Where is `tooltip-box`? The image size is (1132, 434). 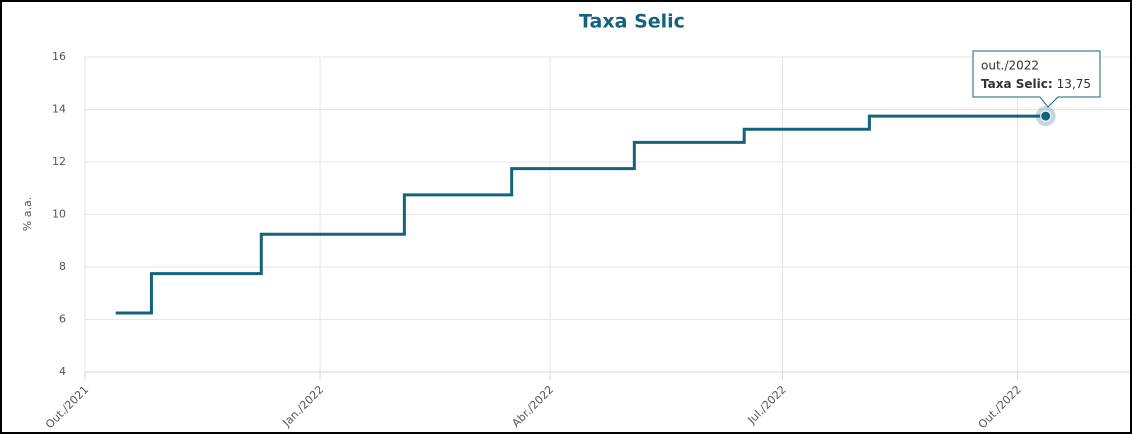
tooltip-box is located at coordinates (1036, 79).